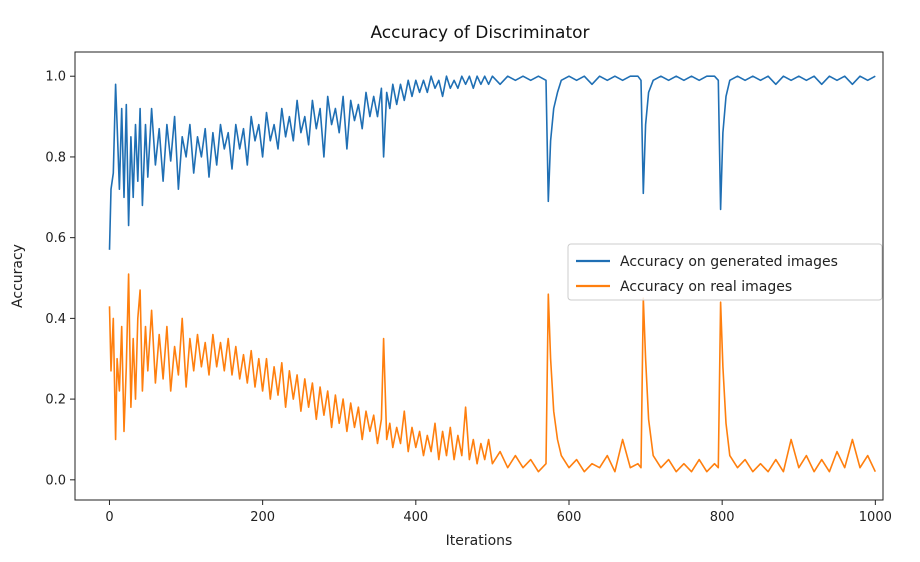 The height and width of the screenshot is (562, 920). I want to click on x-tick-label: 800, so click(722, 517).